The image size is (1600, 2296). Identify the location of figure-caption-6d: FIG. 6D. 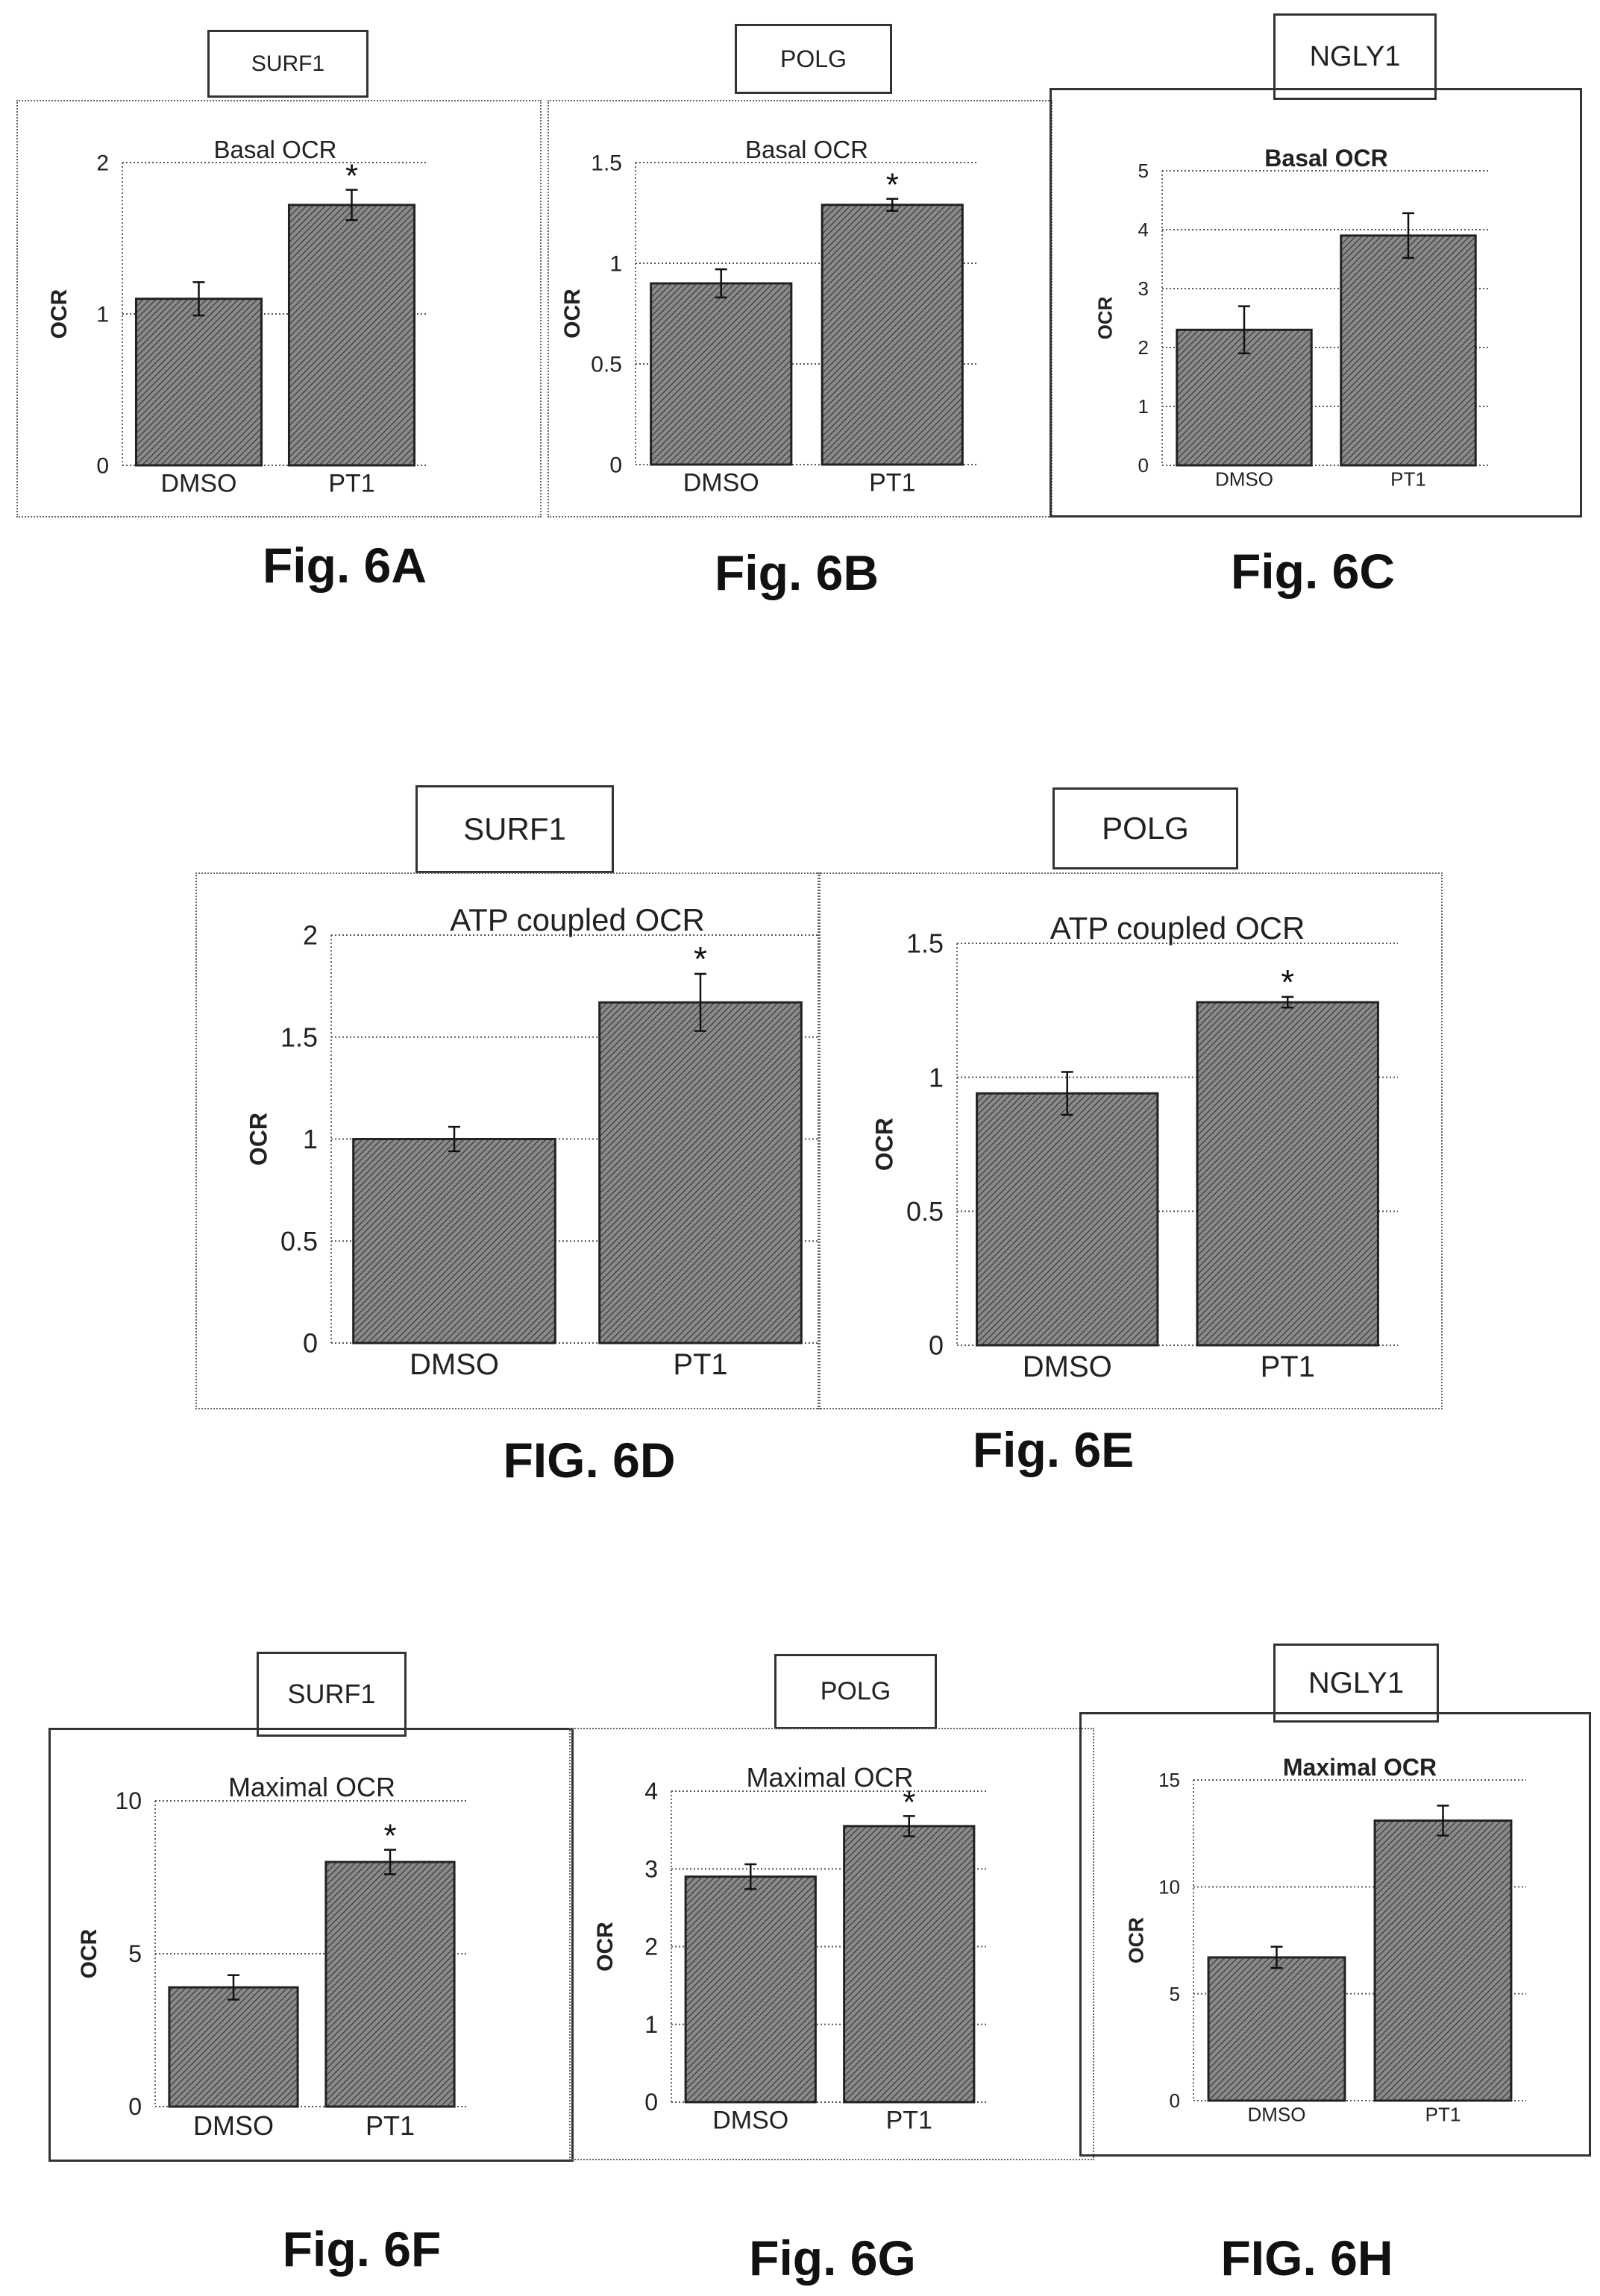
(589, 1460).